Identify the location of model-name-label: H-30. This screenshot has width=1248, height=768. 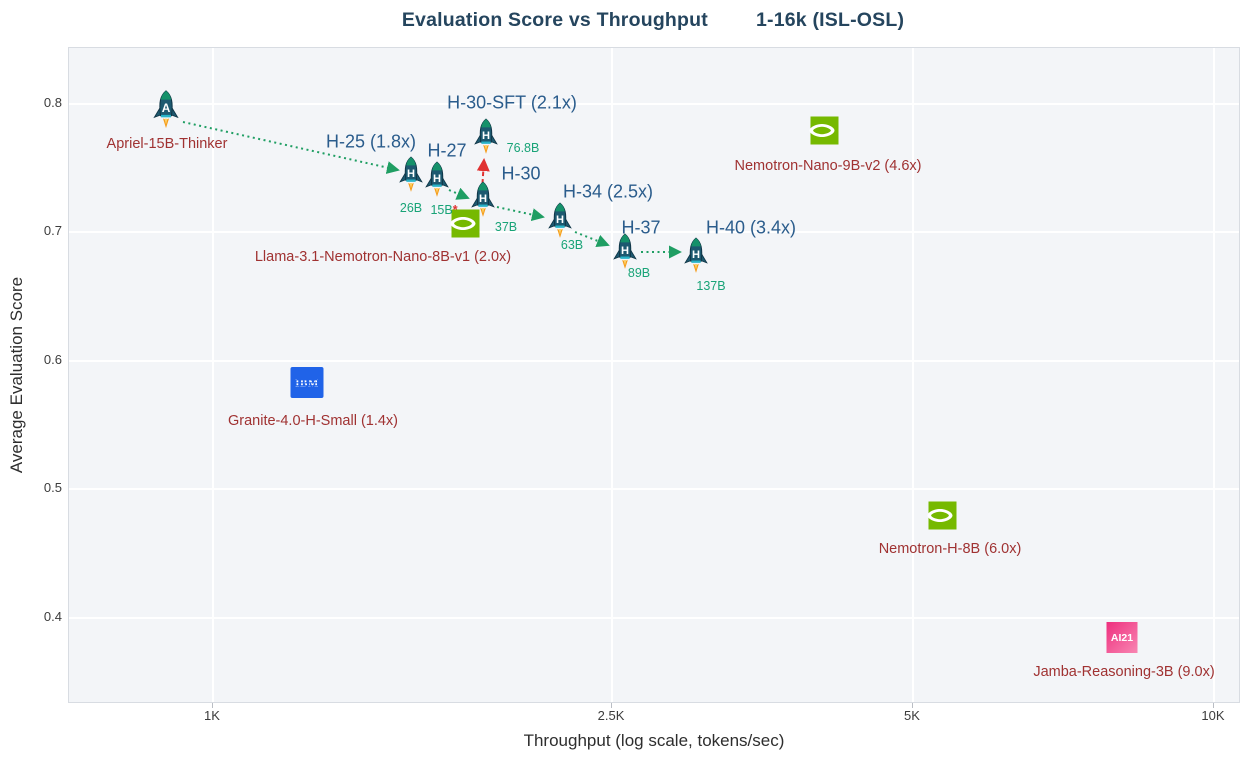
(521, 173).